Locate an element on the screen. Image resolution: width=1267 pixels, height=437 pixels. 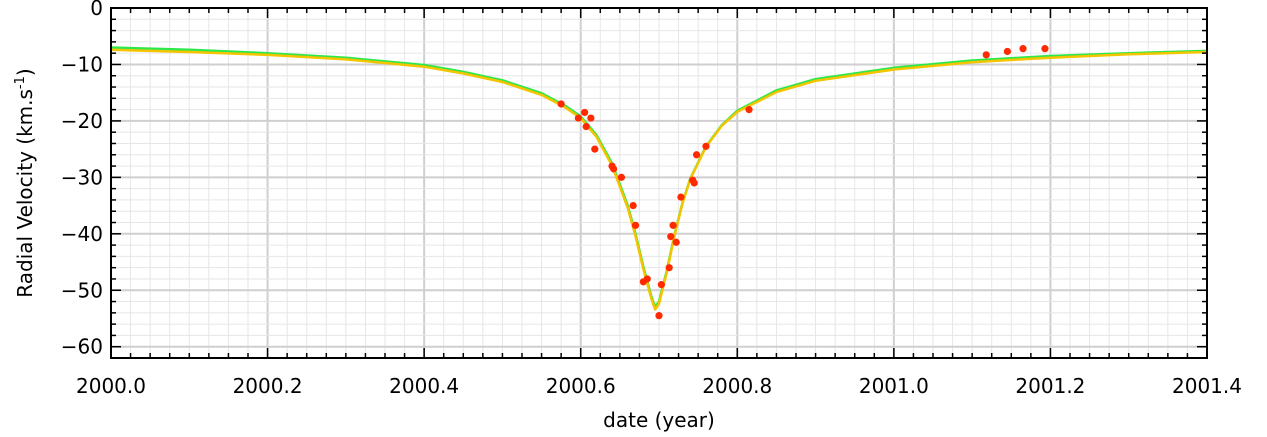
y-tick-label: −10 is located at coordinates (82, 64).